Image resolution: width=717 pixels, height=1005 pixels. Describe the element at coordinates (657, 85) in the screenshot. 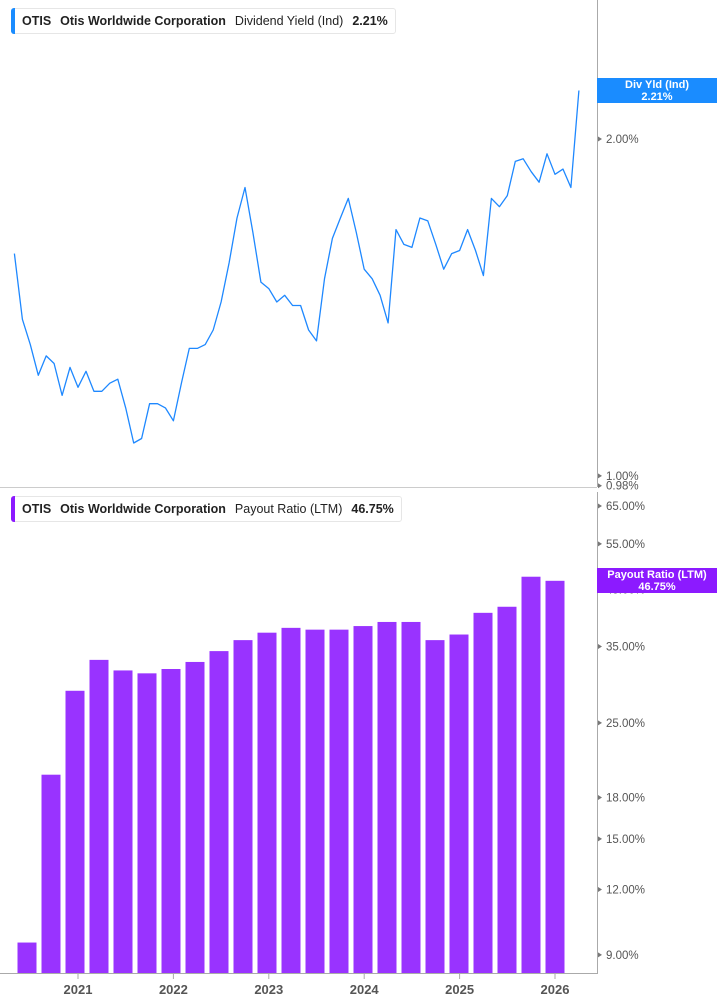

I see `flag-label: Div Yld (Ind)` at that location.